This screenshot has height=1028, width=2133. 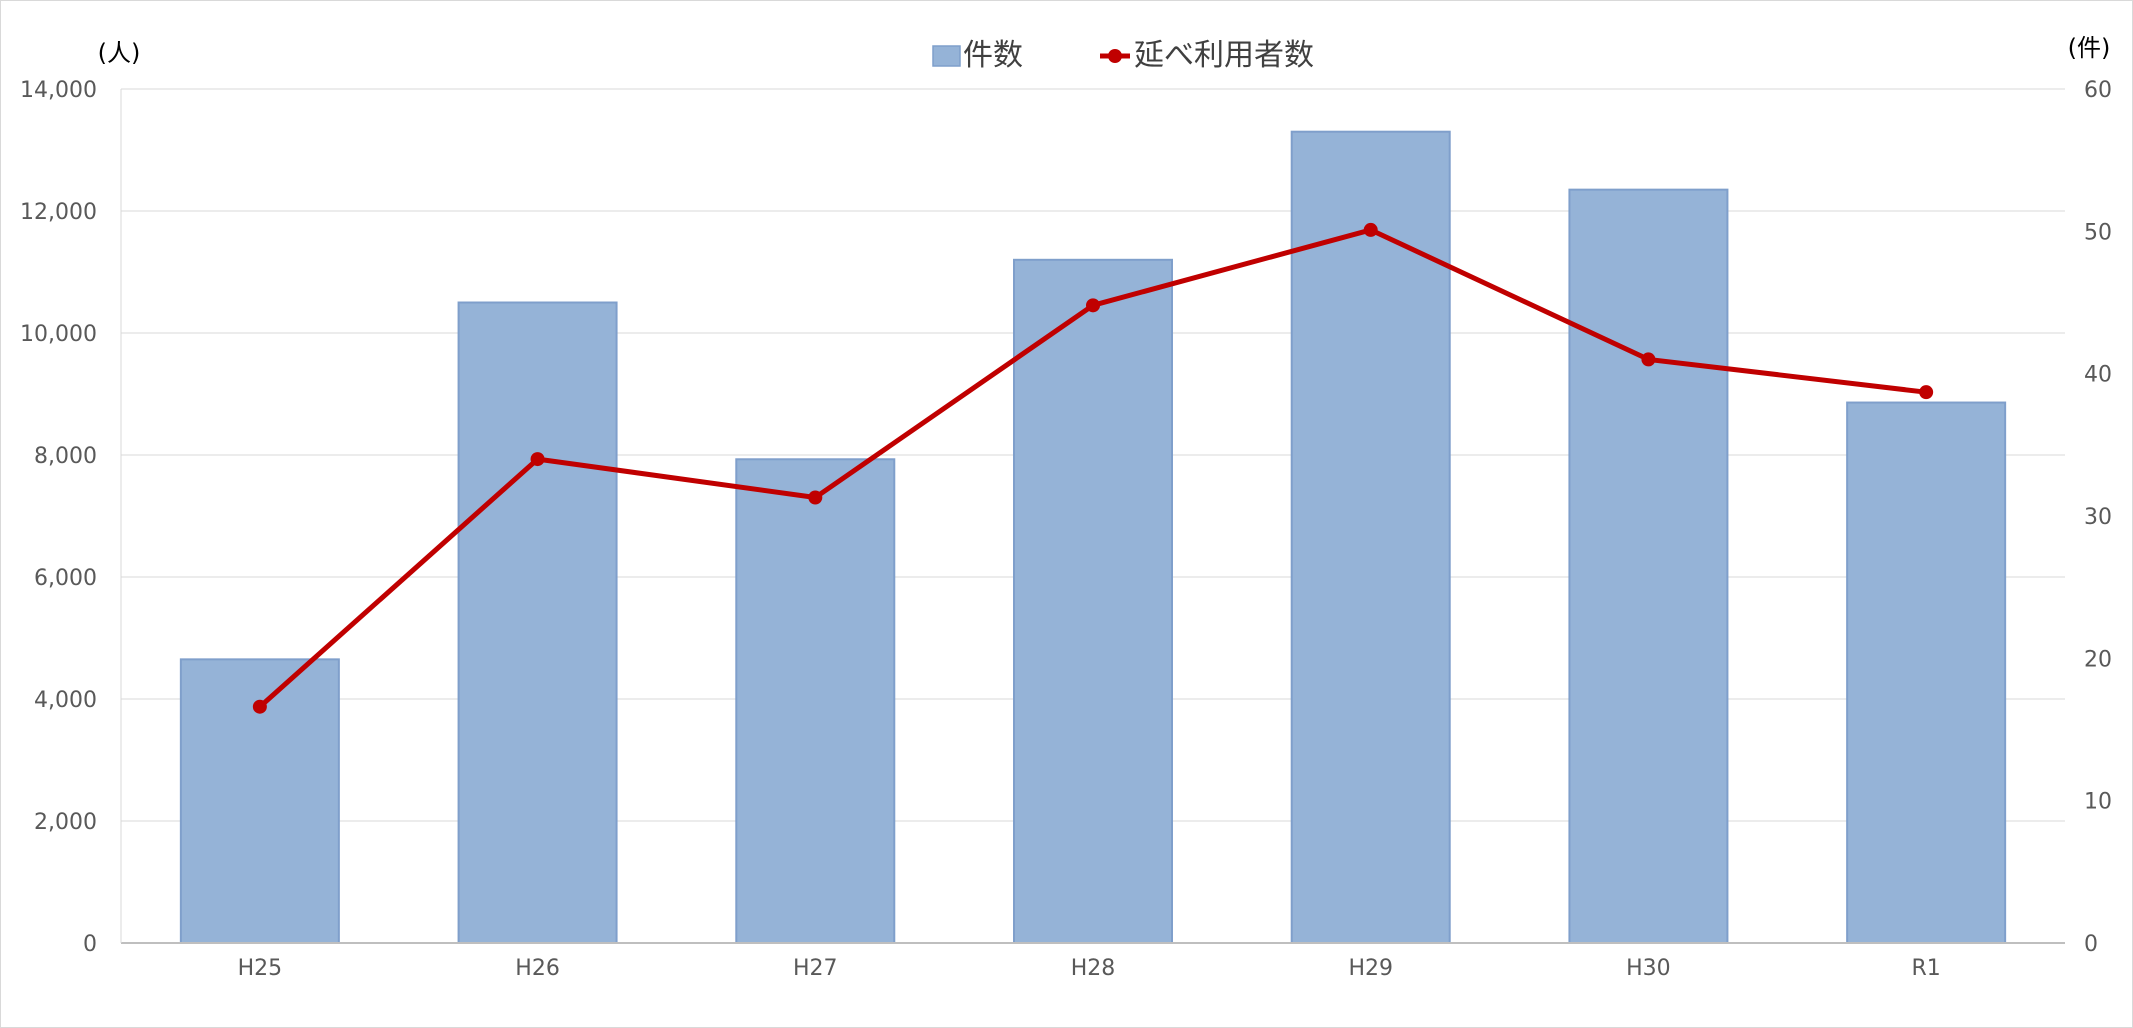 I want to click on y-right-unit: (件), so click(x=2089, y=48).